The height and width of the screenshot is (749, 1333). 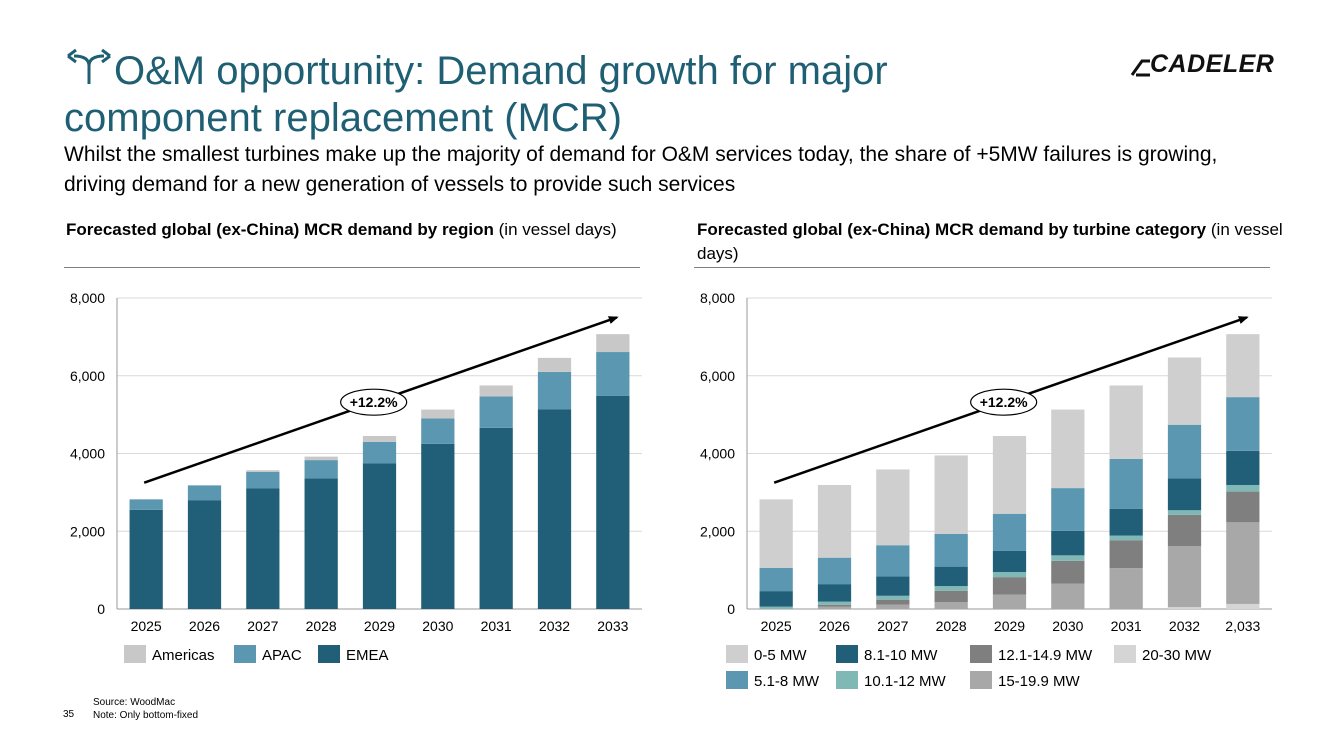 I want to click on note-text: Note: Only bottom-fixed, so click(x=146, y=715).